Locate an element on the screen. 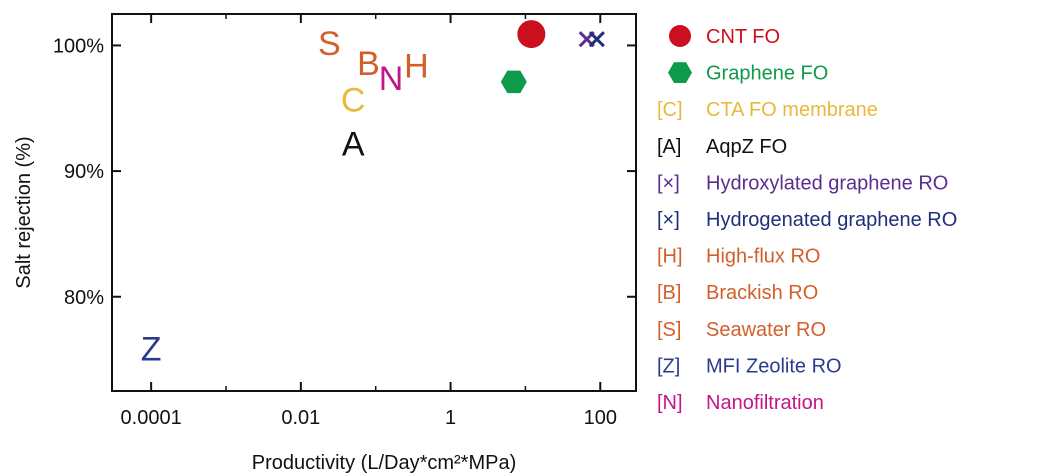 This screenshot has width=1039, height=475. legend-item-mfi-zeolite-ro: [Z] MFI Zeolite RO is located at coordinates (749, 366).